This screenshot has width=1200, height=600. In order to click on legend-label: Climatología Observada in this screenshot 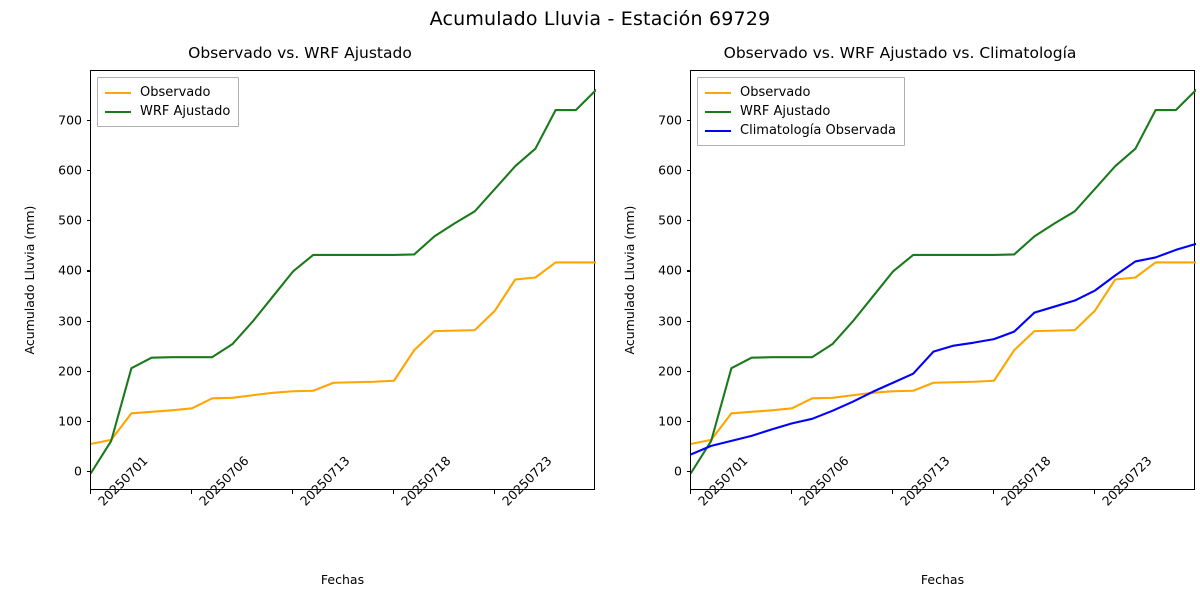, I will do `click(818, 130)`.